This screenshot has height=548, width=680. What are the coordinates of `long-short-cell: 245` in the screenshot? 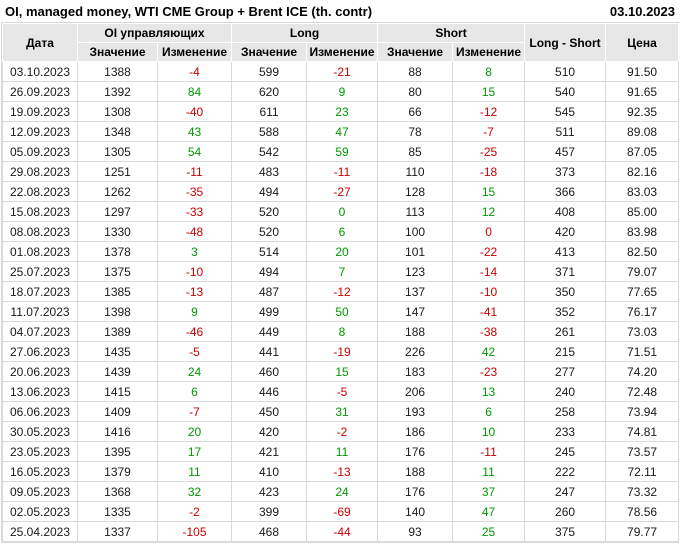 It's located at (565, 451).